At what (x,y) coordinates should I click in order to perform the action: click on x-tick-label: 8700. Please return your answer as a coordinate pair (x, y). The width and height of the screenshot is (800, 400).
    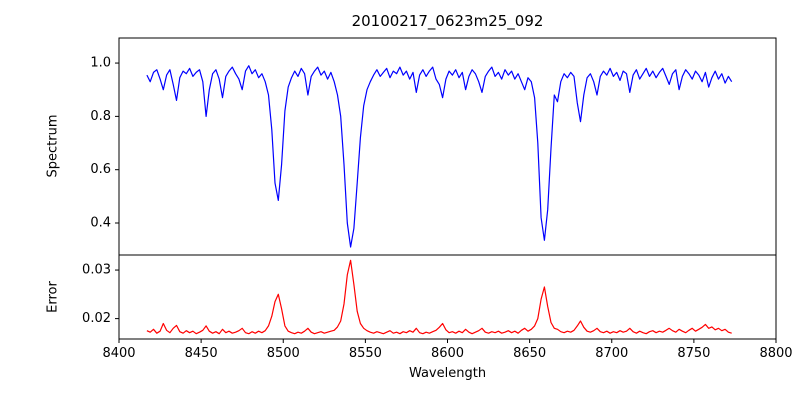
    Looking at the image, I should click on (611, 353).